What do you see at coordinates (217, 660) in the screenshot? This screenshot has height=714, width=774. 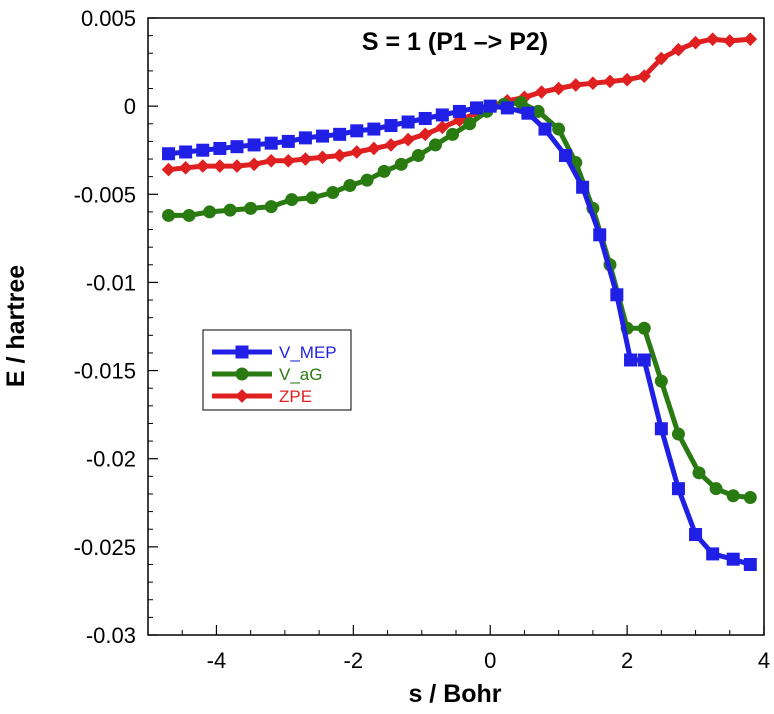 I see `x-tick-label: -4` at bounding box center [217, 660].